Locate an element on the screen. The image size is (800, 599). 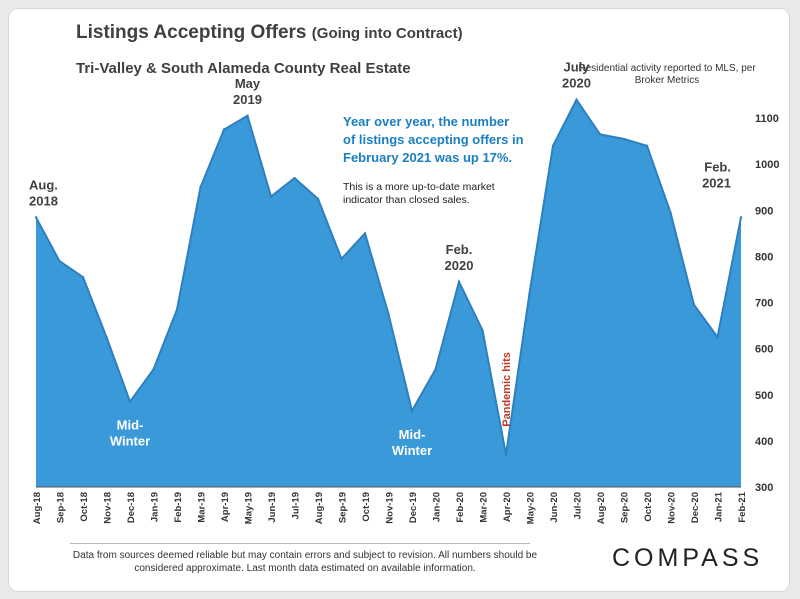
y-tick-label: 900 is located at coordinates (764, 211).